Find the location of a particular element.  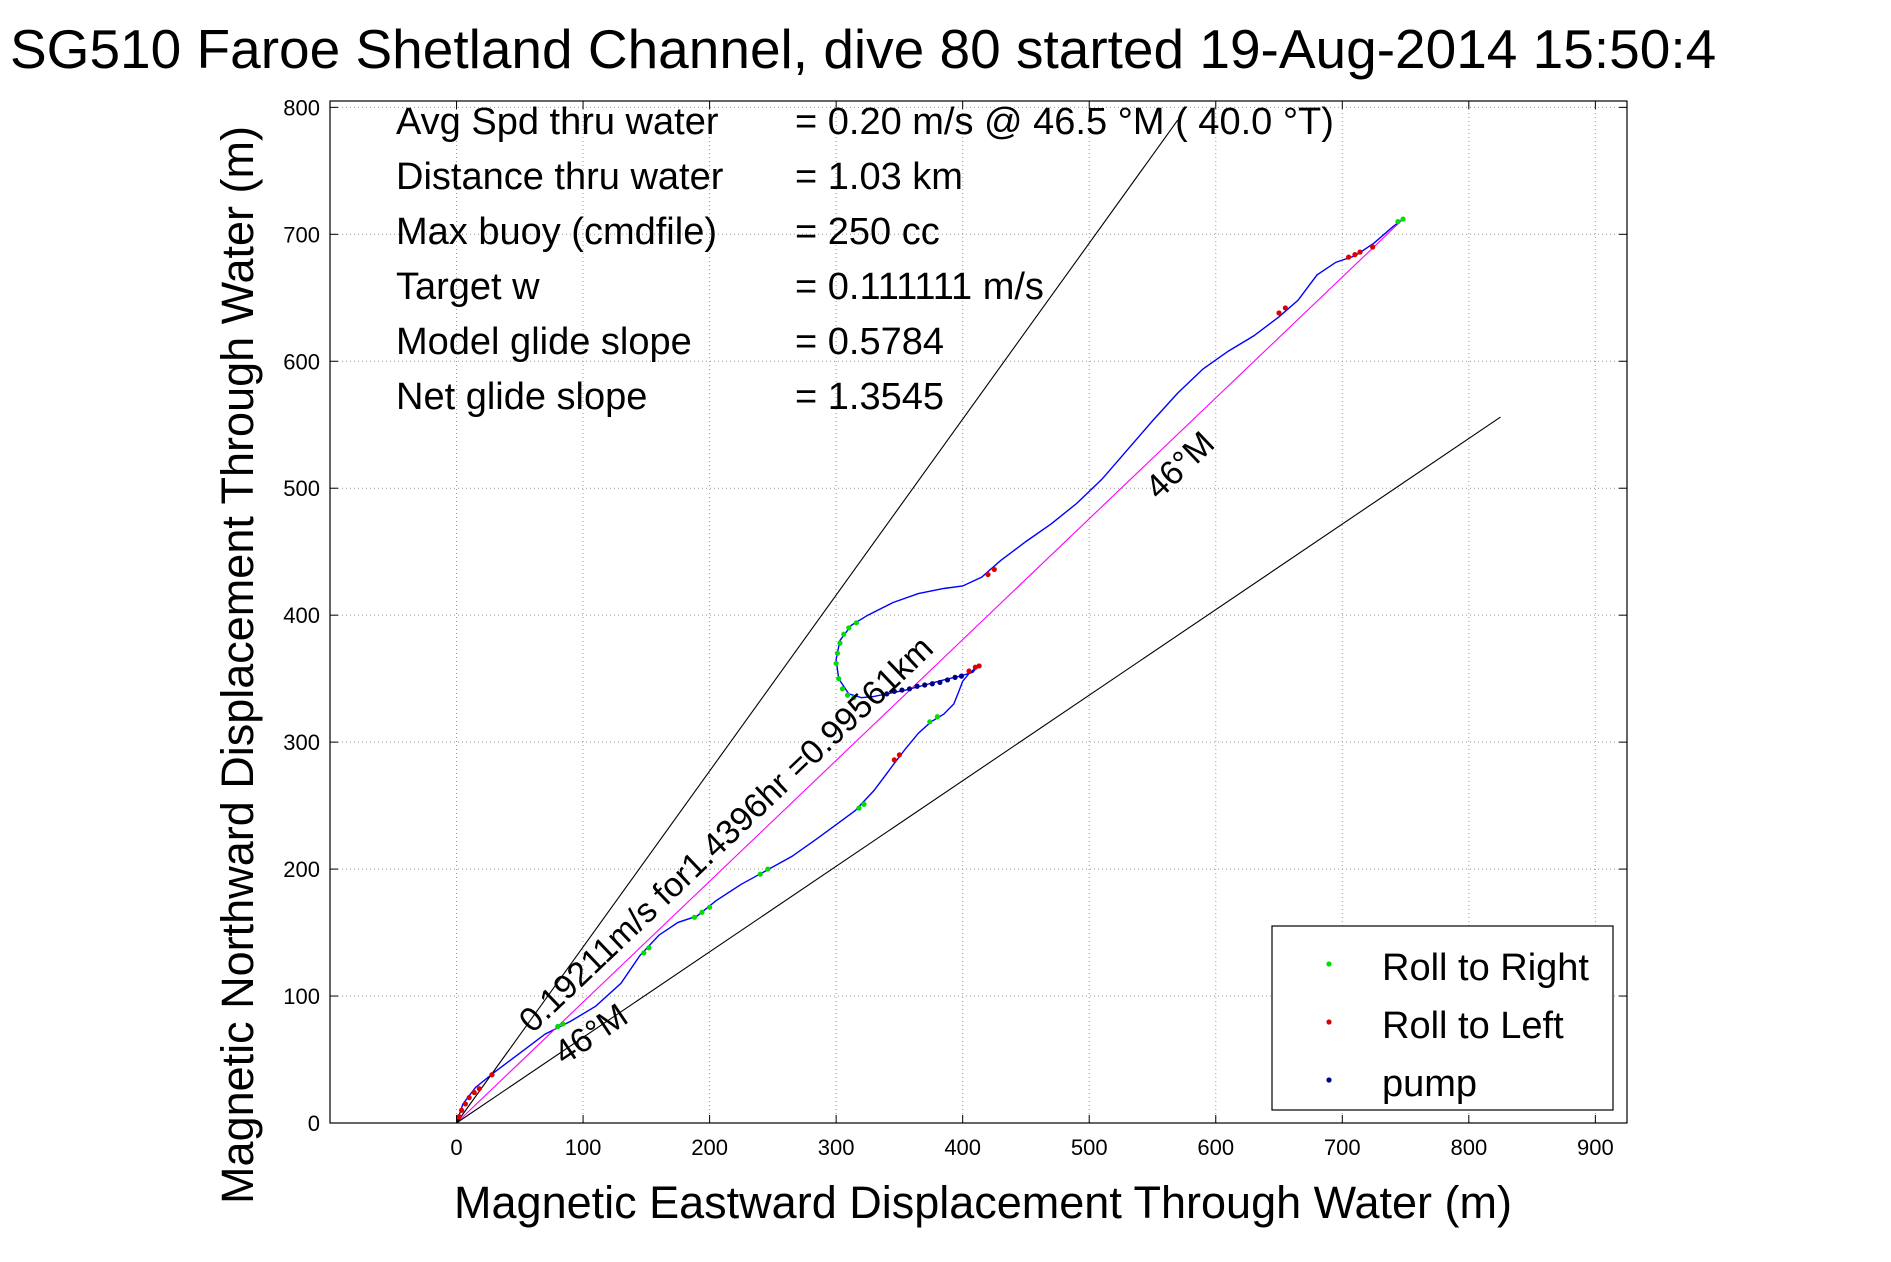

info-value: = 1.3545 is located at coordinates (869, 397).